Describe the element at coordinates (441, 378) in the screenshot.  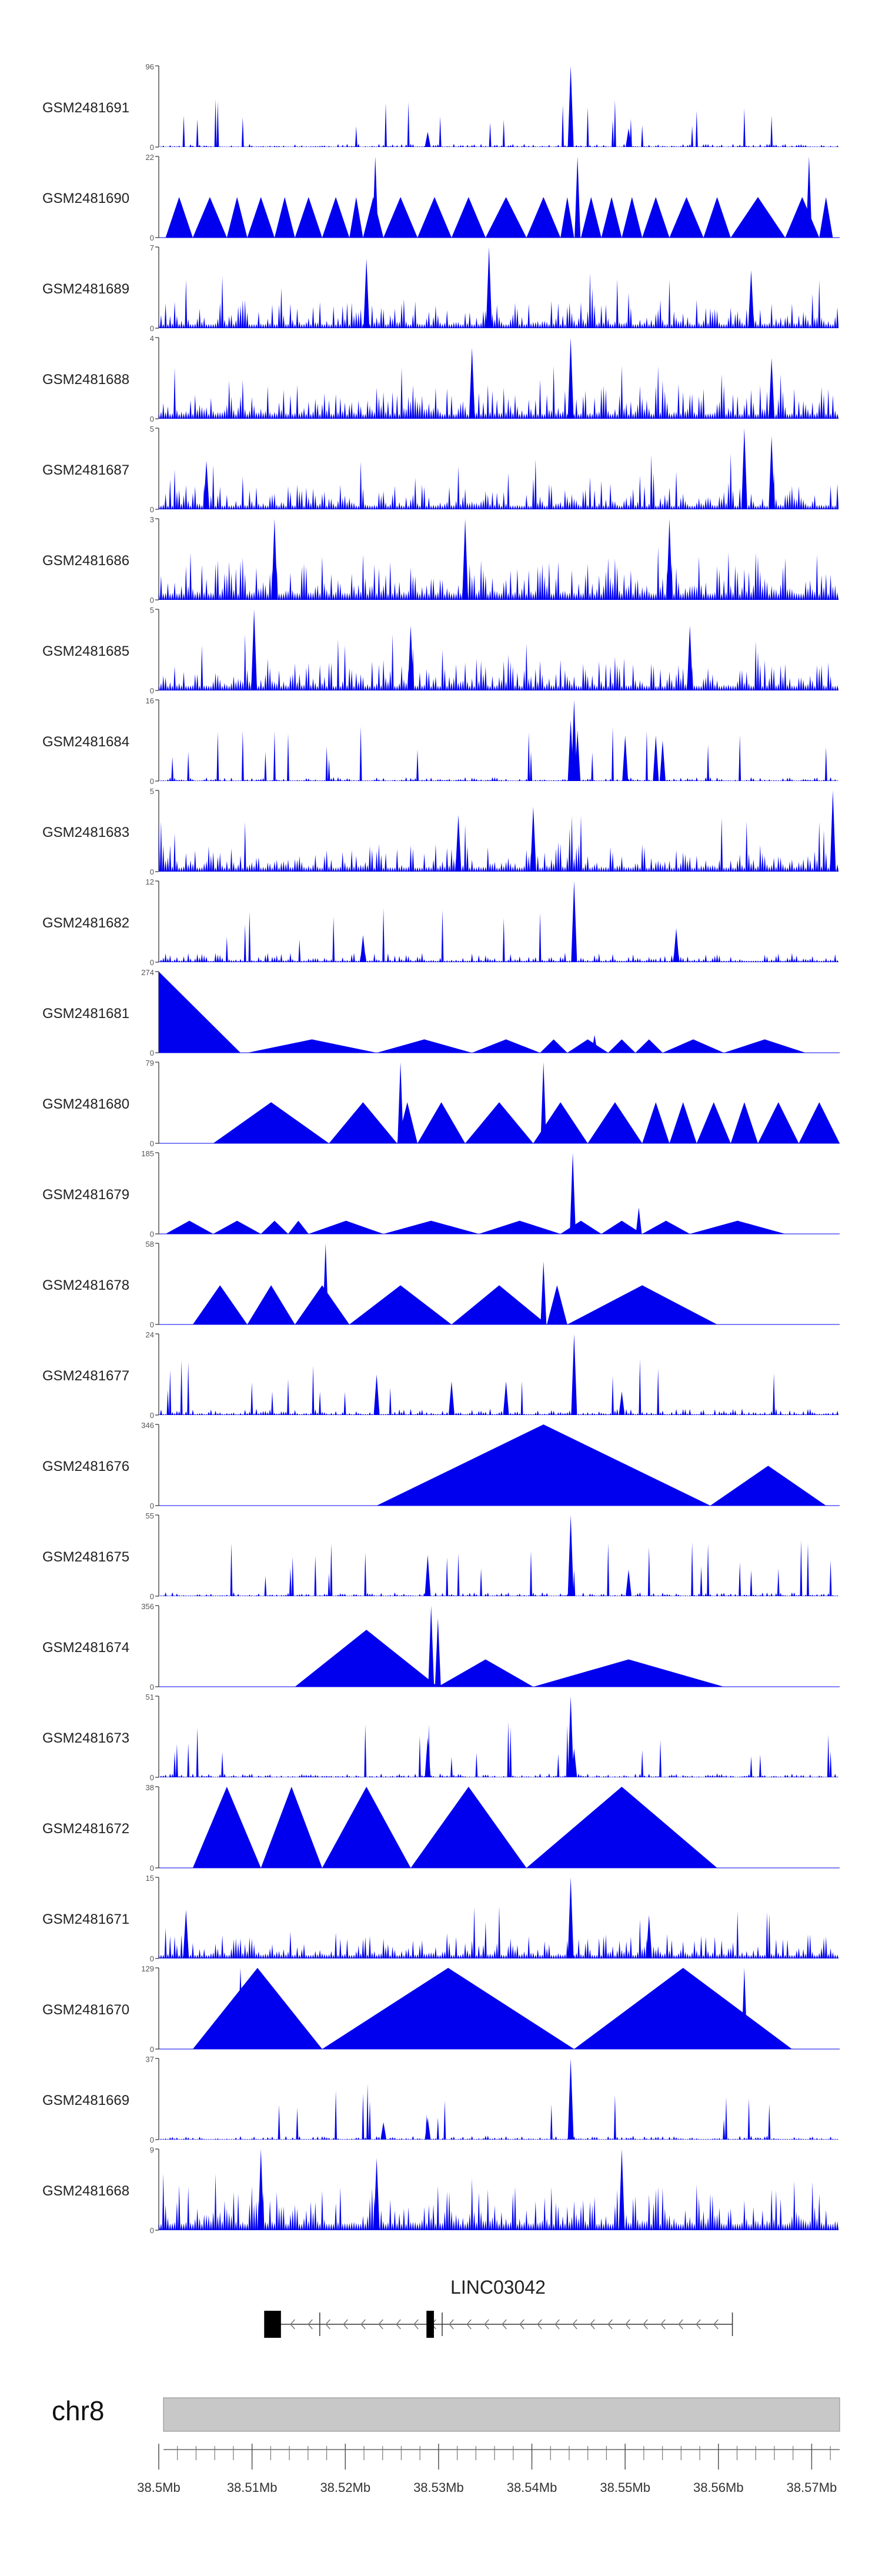
I see `track-GSM2481688: GSM2481688 4 0` at that location.